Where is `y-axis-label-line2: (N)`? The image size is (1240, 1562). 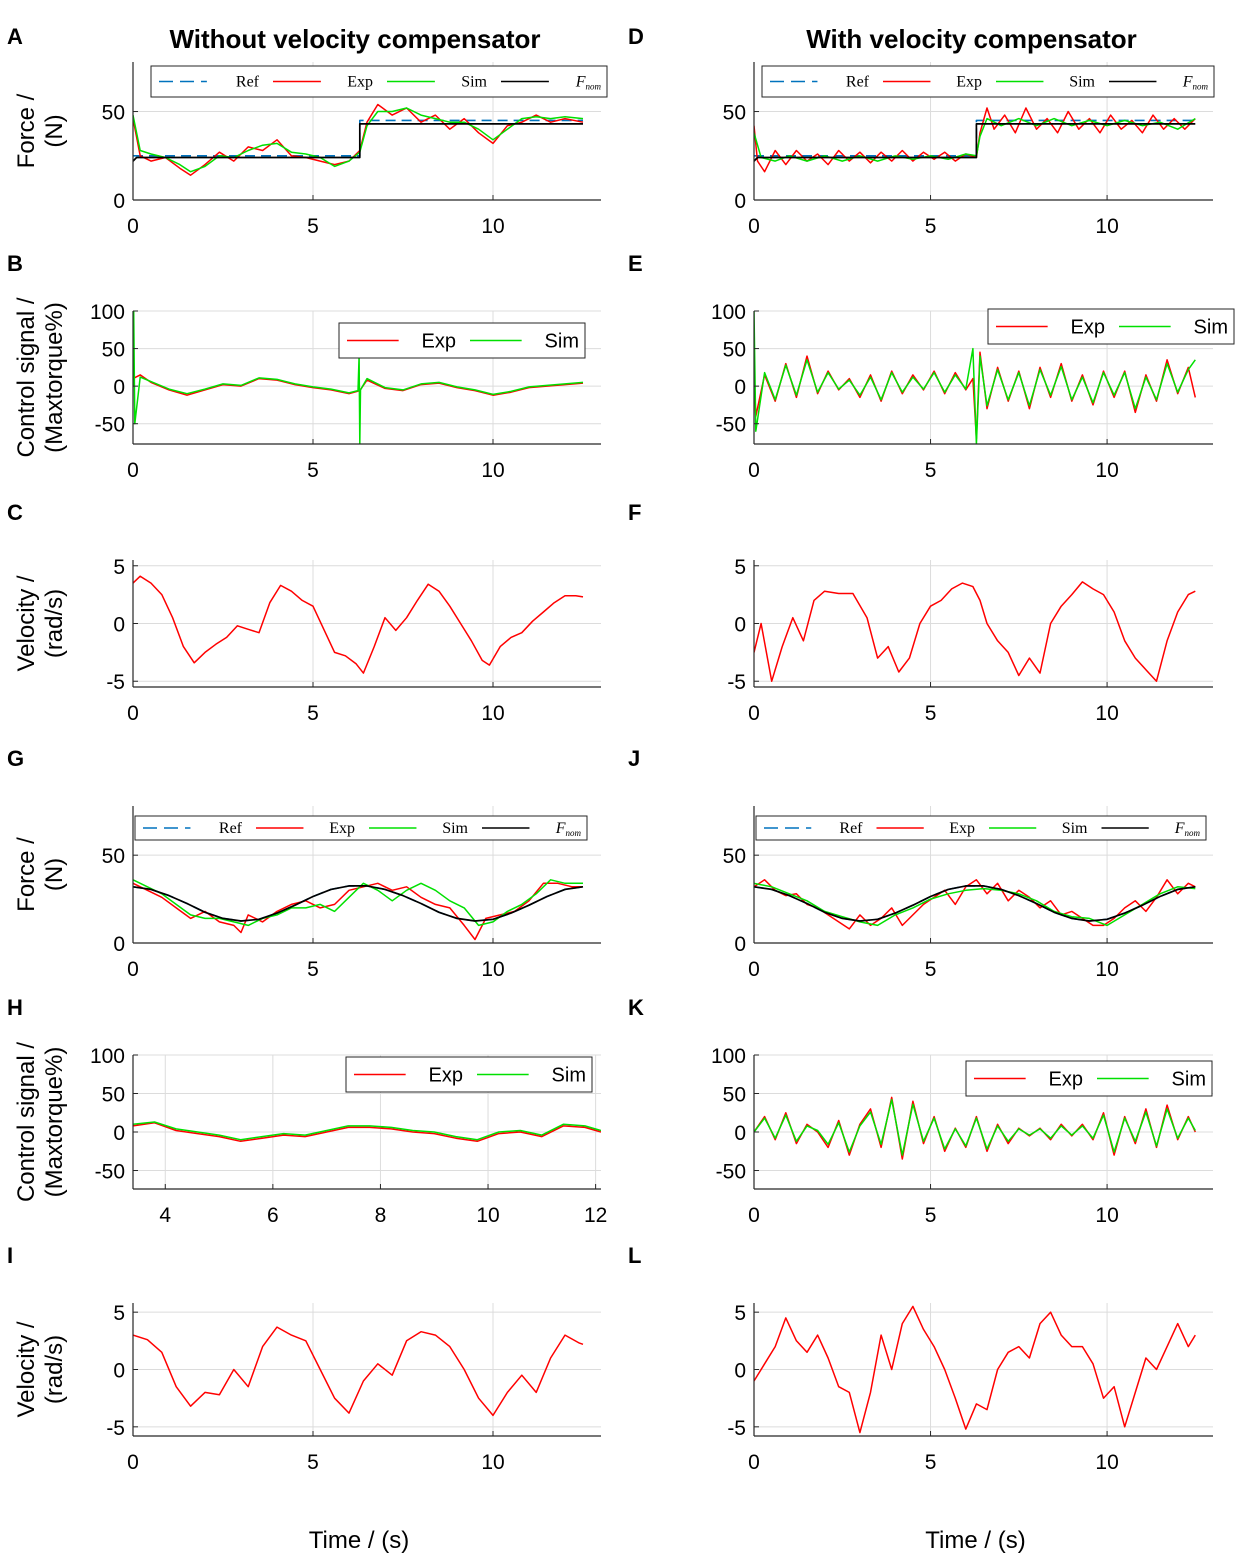 y-axis-label-line2: (N) is located at coordinates (54, 874).